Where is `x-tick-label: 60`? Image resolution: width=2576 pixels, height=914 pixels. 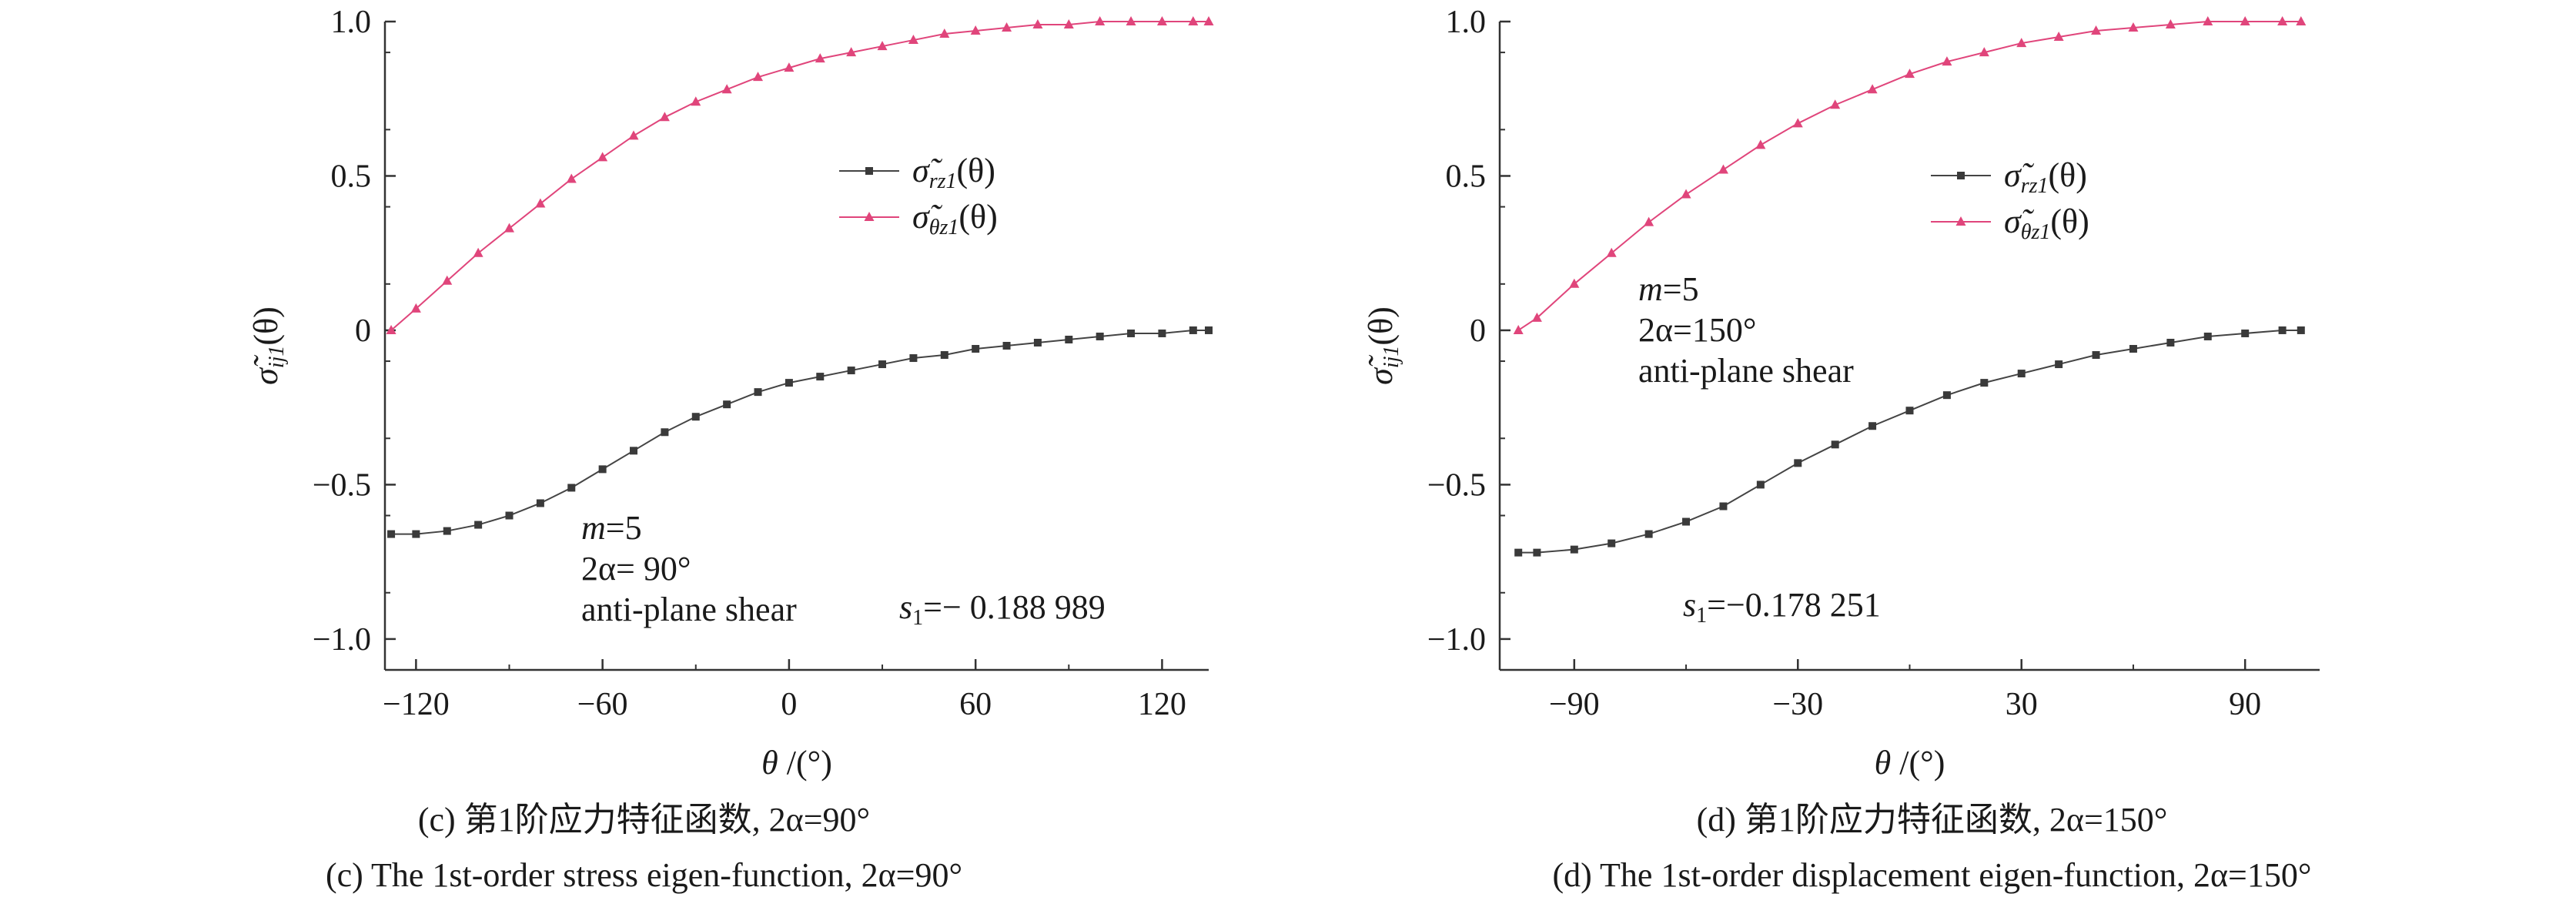 x-tick-label: 60 is located at coordinates (975, 704).